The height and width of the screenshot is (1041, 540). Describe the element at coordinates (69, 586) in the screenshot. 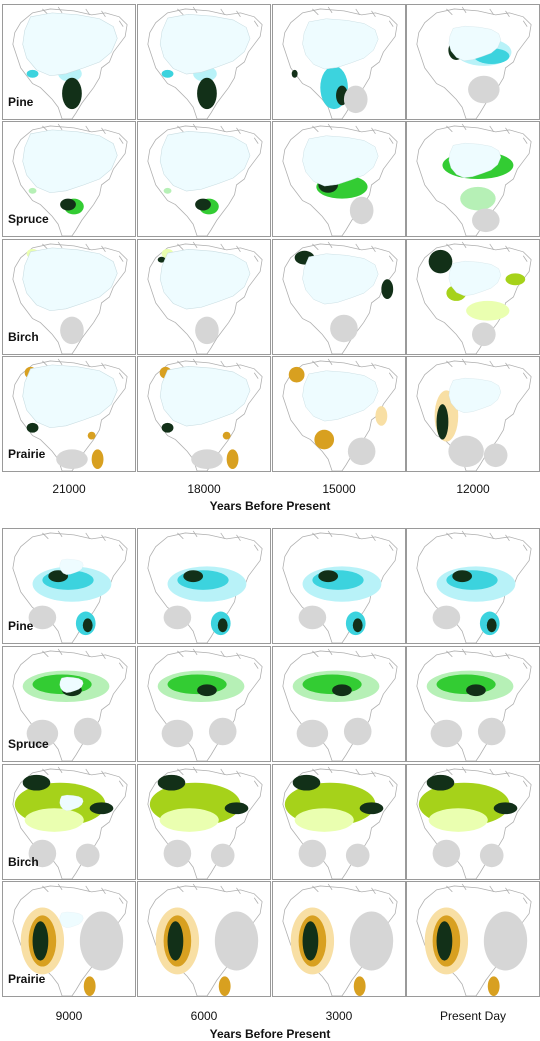

I see `map-panel-pine-9000: Pine` at that location.